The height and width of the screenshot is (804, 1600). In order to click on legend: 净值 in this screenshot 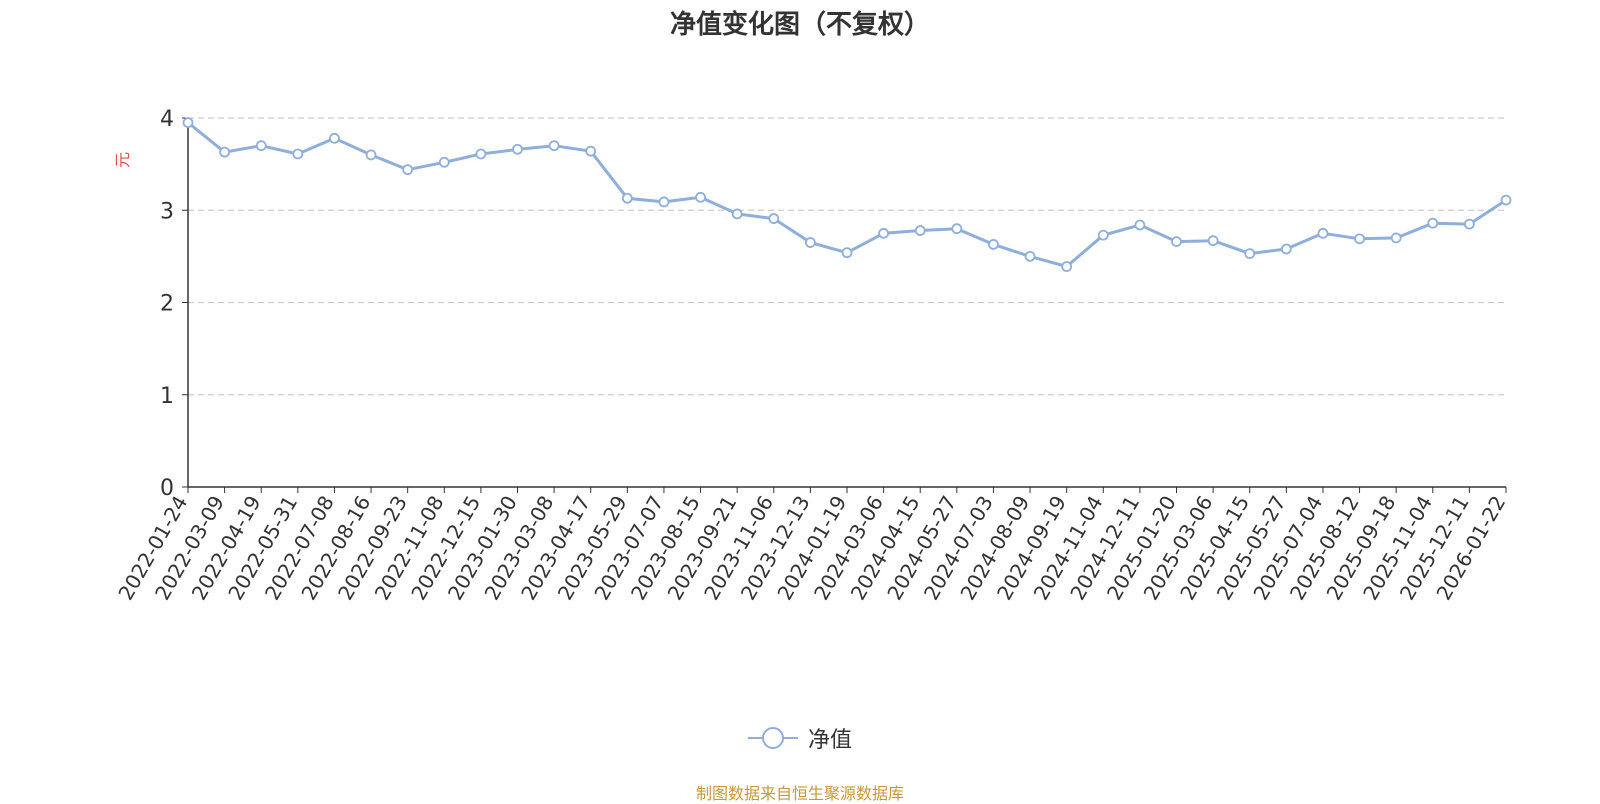, I will do `click(800, 738)`.